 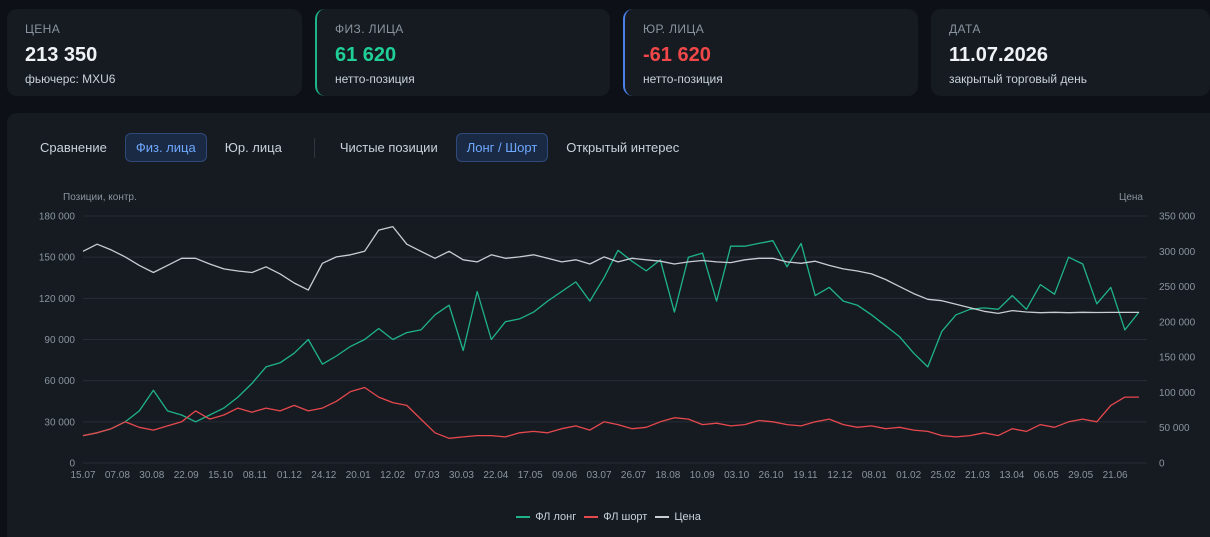 I want to click on y-tick-right: 250 000, so click(x=1177, y=287).